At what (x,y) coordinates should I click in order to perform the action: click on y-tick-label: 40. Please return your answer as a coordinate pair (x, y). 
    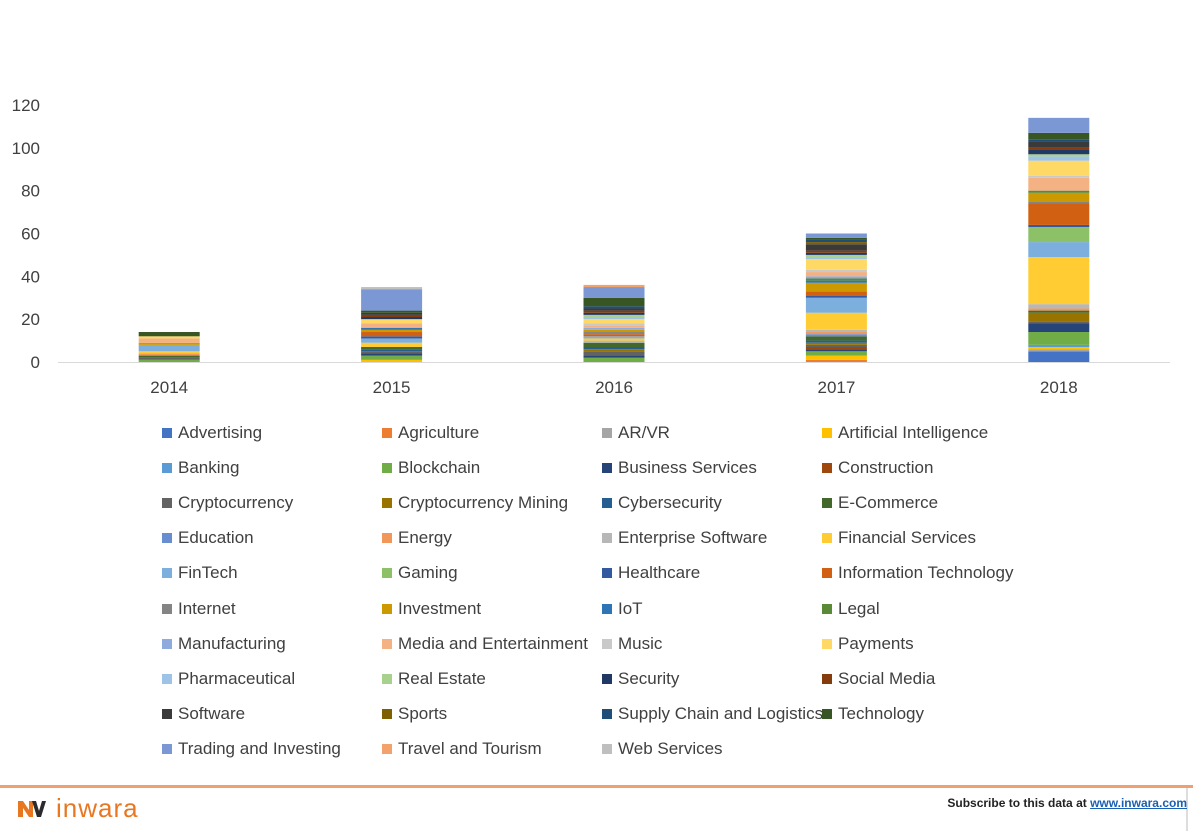
    Looking at the image, I should click on (30, 276).